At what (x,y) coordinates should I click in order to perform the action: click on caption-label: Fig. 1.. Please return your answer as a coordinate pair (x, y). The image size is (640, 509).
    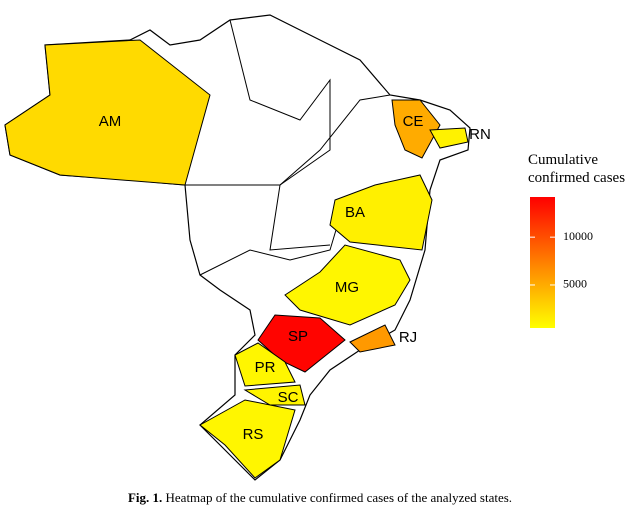
    Looking at the image, I should click on (145, 497).